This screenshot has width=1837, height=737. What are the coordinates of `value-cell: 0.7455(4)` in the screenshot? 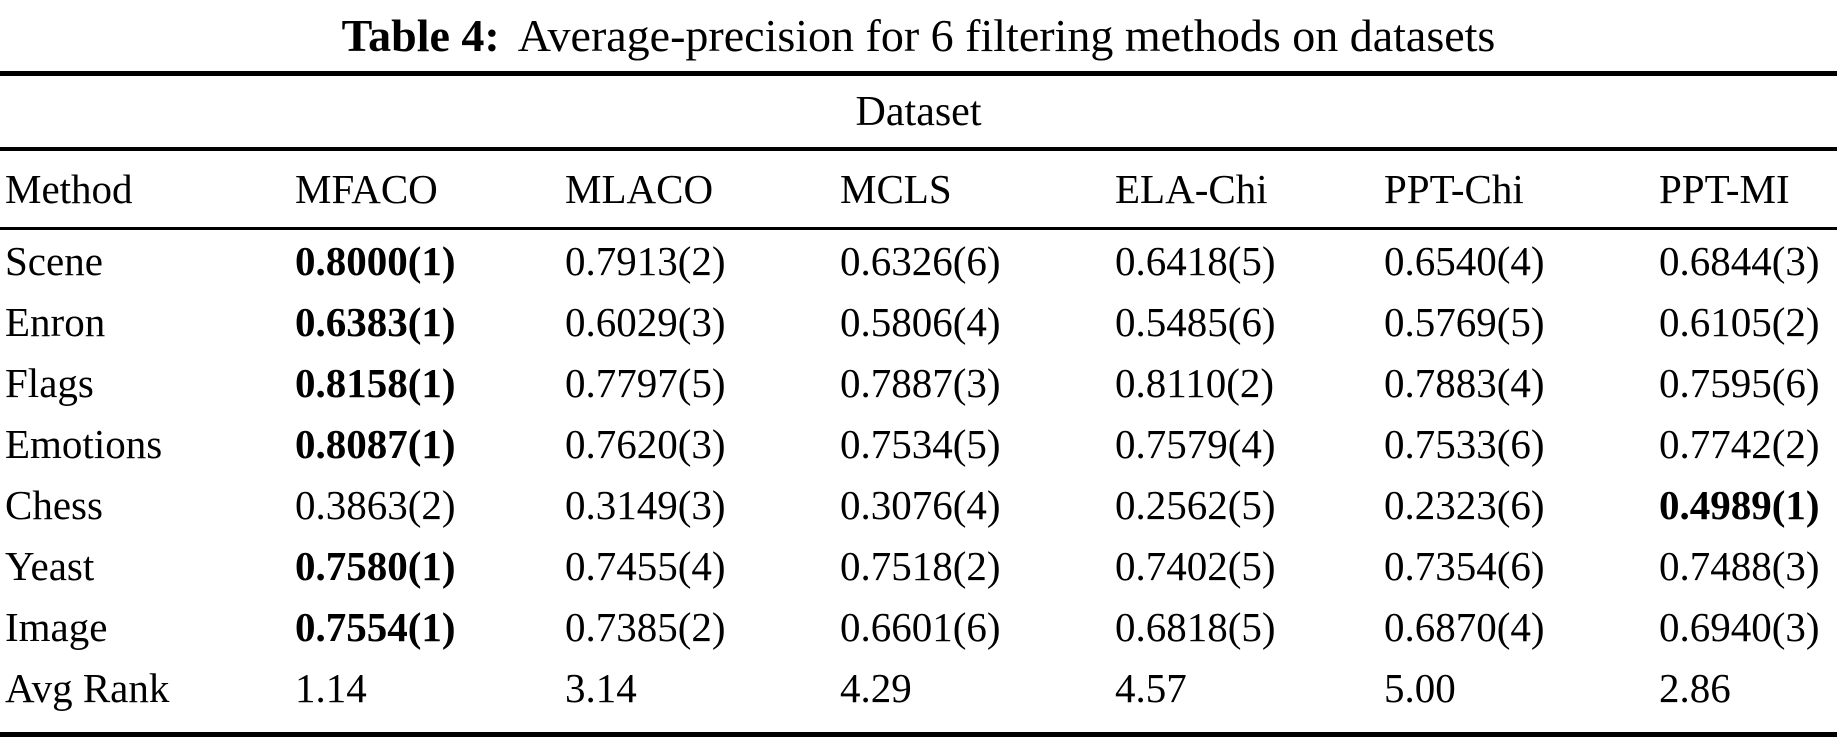 It's located at (645, 565).